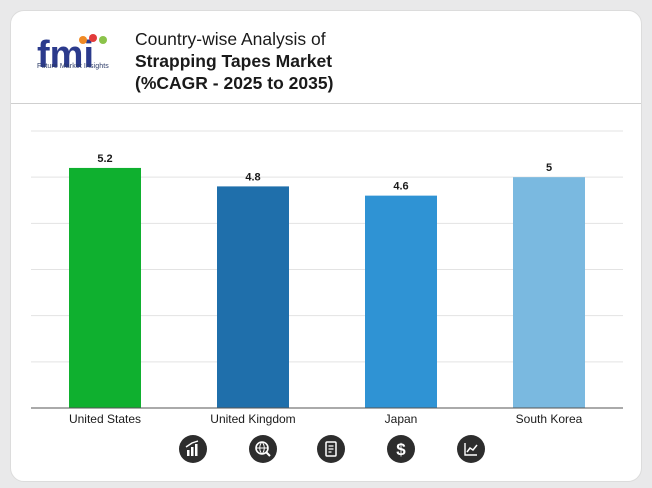  What do you see at coordinates (331, 449) in the screenshot?
I see `document-icon` at bounding box center [331, 449].